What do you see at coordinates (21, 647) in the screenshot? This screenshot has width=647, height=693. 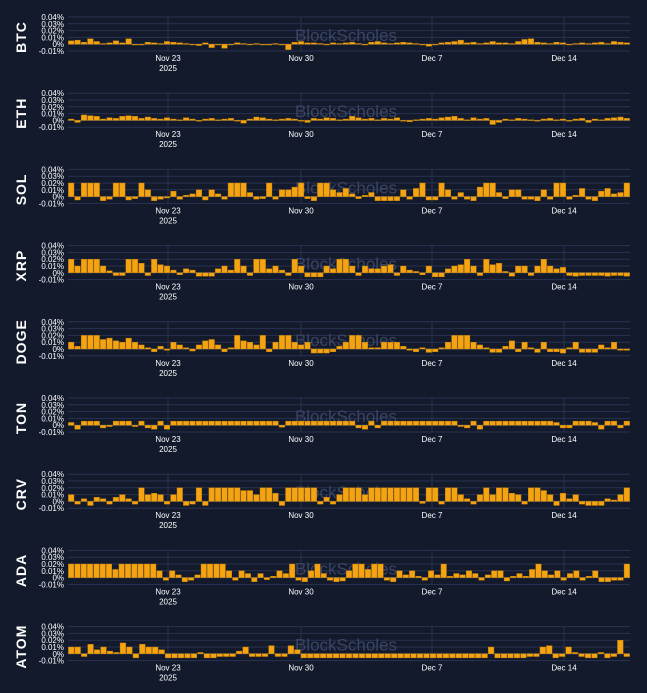 I see `asset-label: ATOM` at bounding box center [21, 647].